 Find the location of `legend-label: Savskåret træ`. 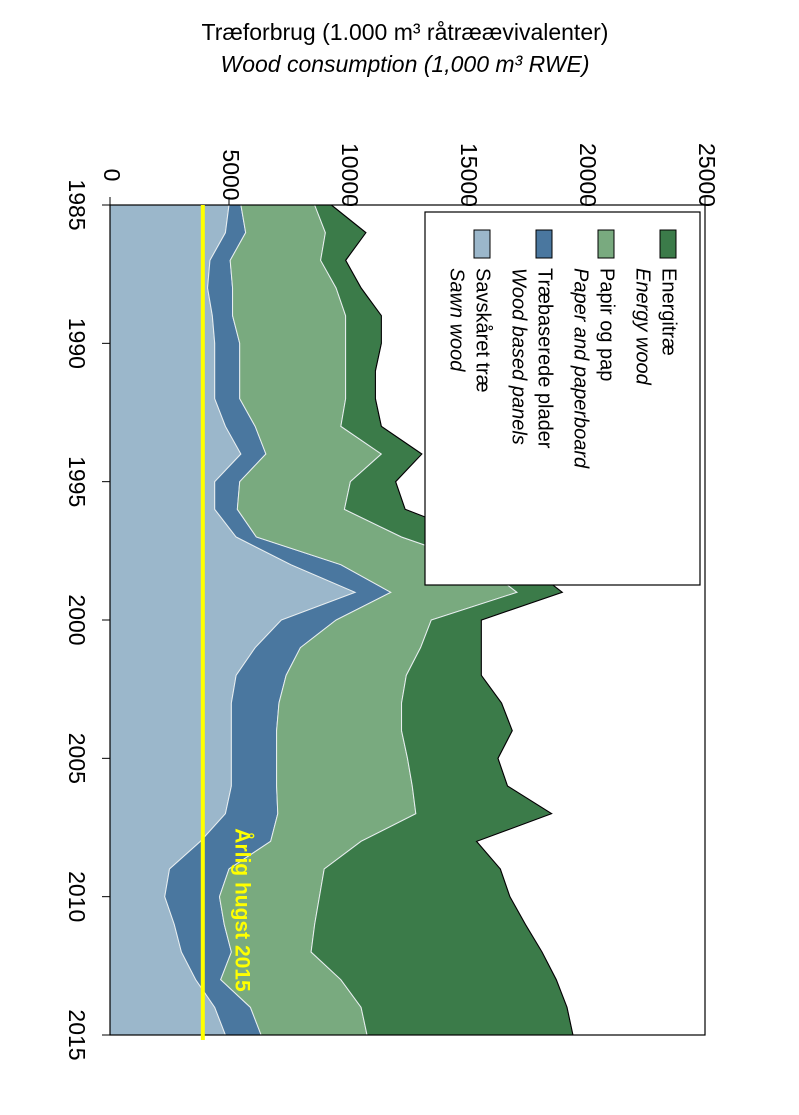

legend-label: Savskåret træ is located at coordinates (483, 330).